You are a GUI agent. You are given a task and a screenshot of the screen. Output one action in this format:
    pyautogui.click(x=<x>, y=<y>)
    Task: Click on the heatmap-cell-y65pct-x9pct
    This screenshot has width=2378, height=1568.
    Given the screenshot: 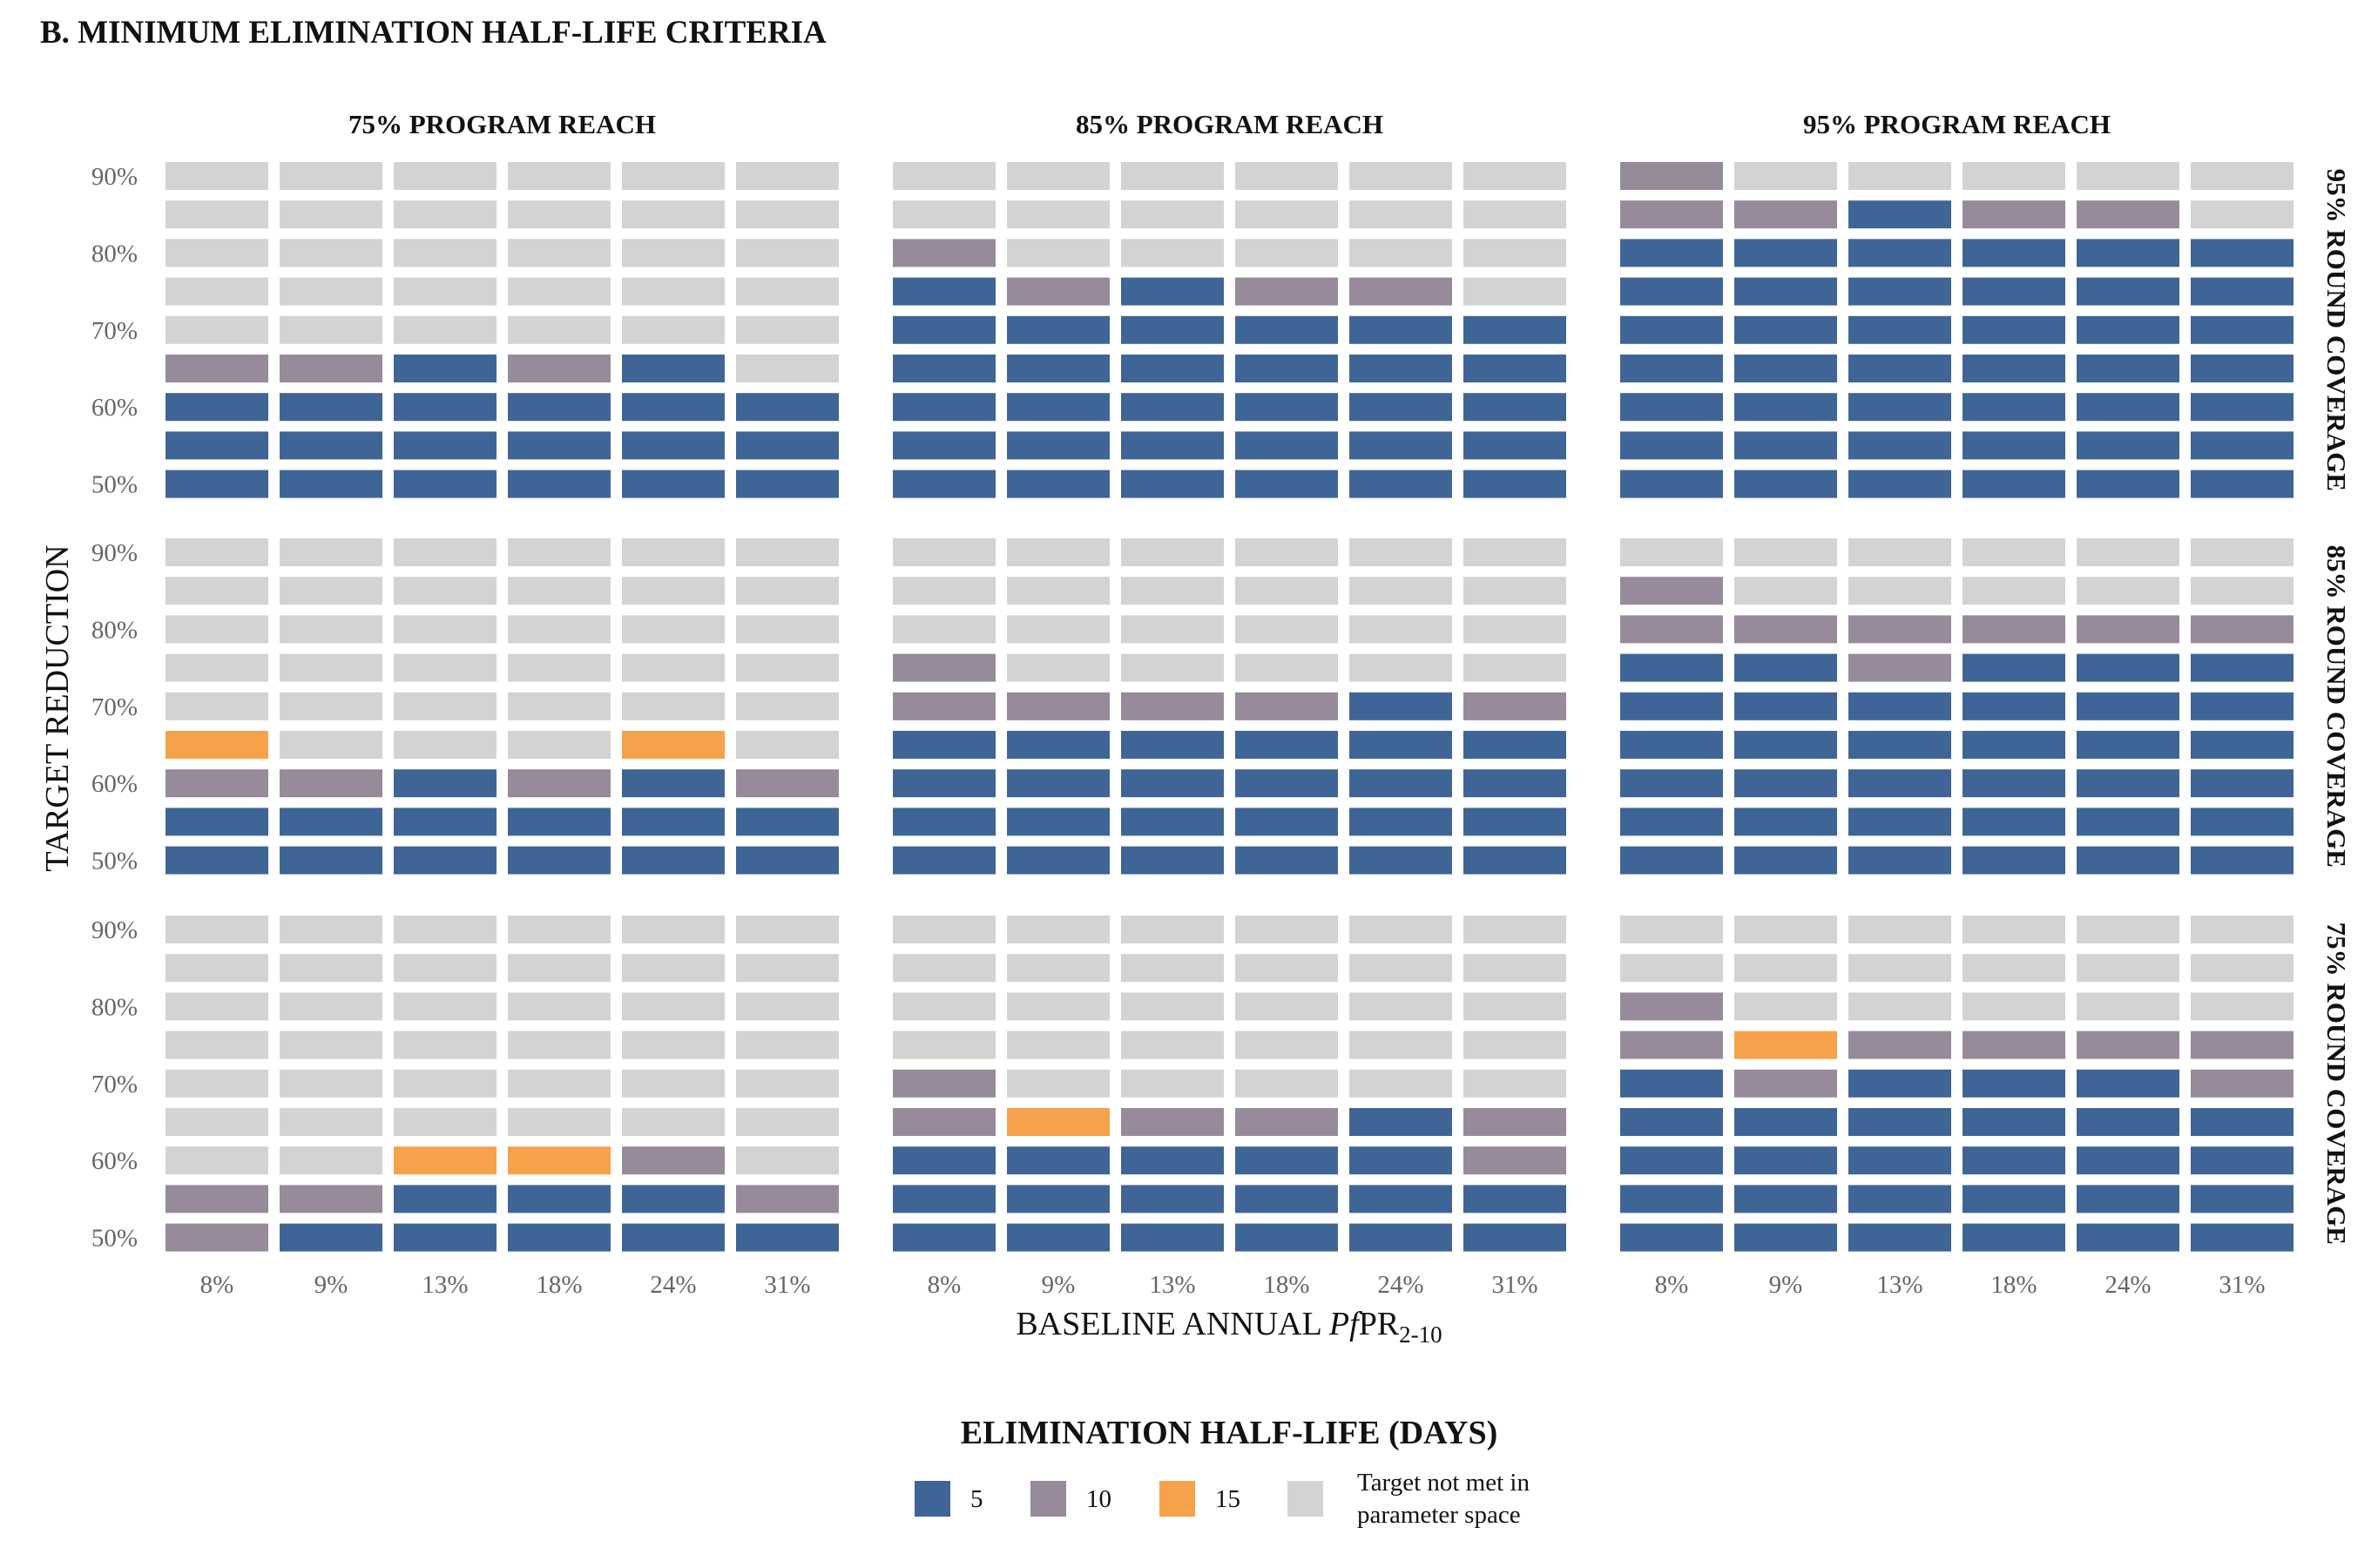 What is the action you would take?
    pyautogui.click(x=331, y=368)
    